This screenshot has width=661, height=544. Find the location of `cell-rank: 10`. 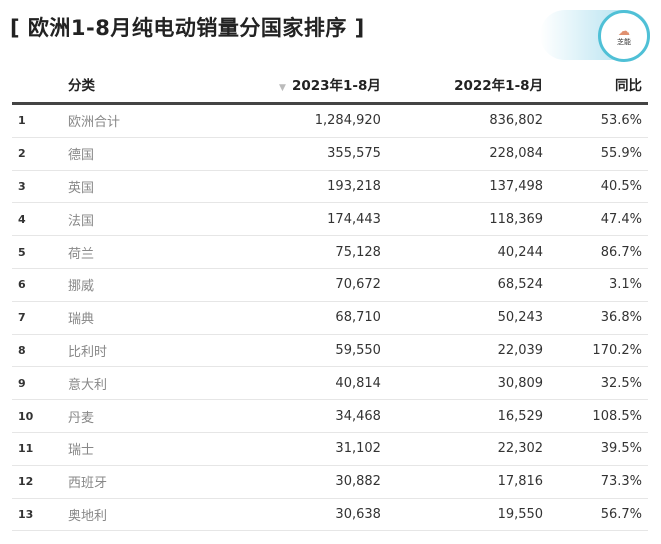

cell-rank: 10 is located at coordinates (37, 416).